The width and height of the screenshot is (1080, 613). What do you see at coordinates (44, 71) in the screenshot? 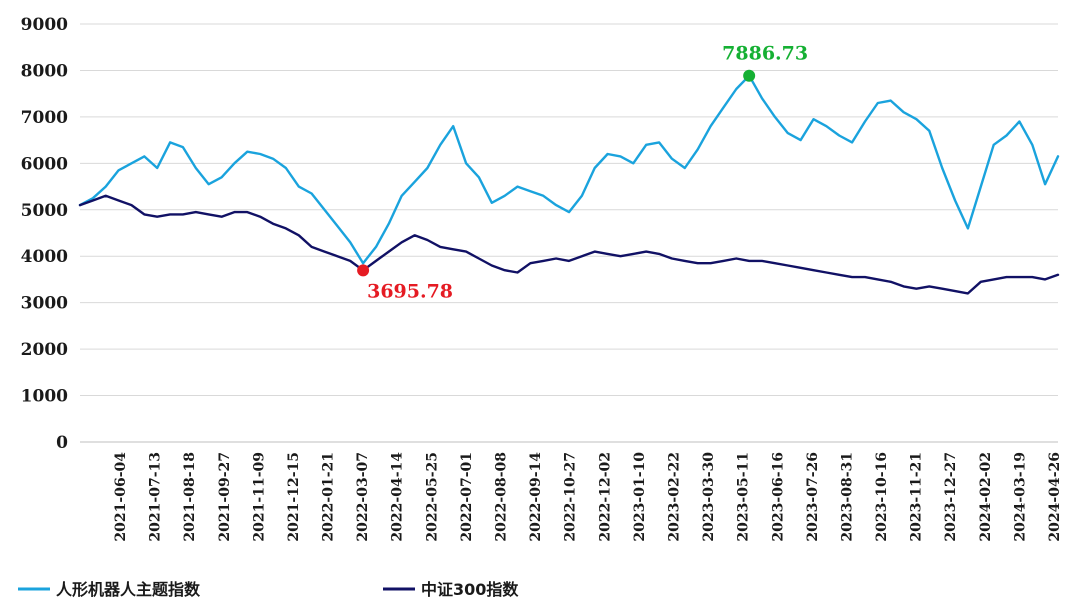
I see `y-tick-label: 8000` at bounding box center [44, 71].